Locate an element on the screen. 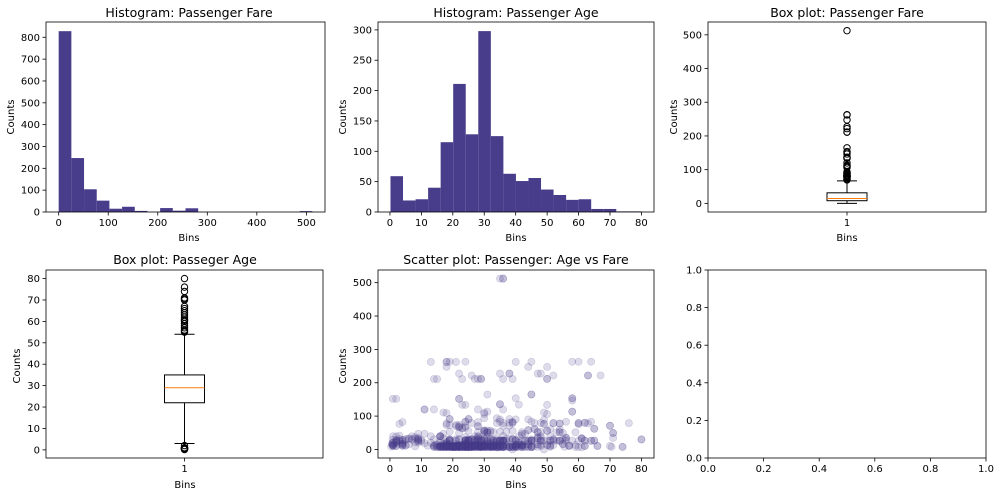  fare-histogram-xtick-label: 400 is located at coordinates (256, 223).